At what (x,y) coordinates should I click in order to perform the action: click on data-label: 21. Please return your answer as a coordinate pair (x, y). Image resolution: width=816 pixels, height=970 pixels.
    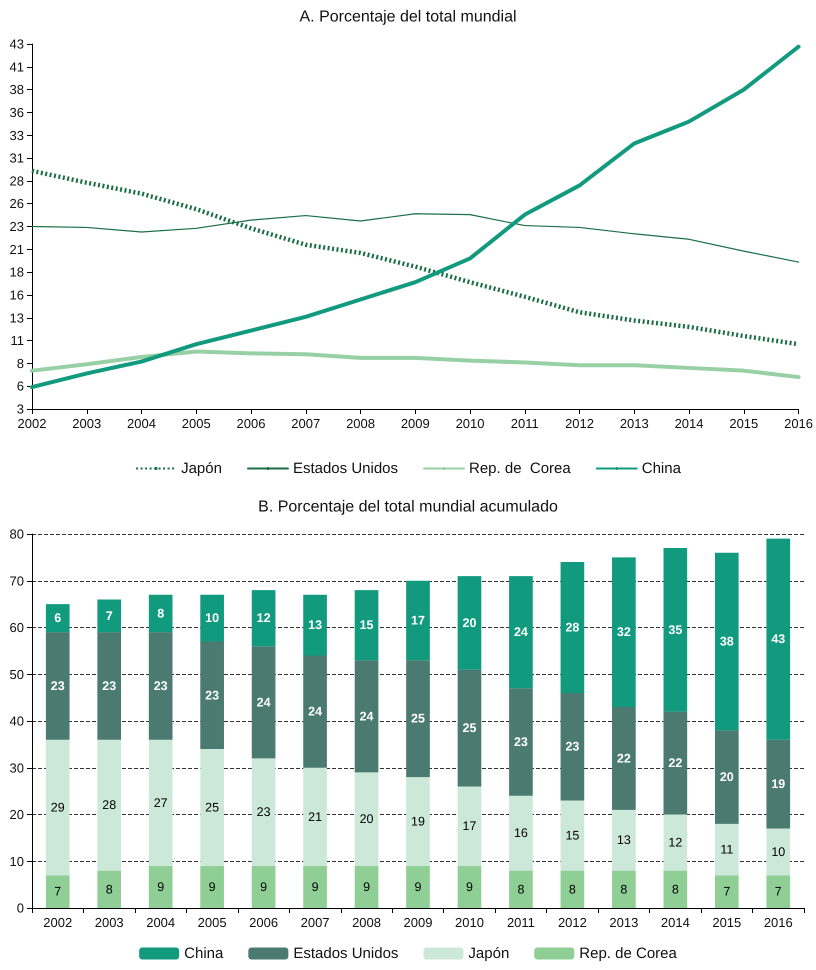
    Looking at the image, I should click on (315, 817).